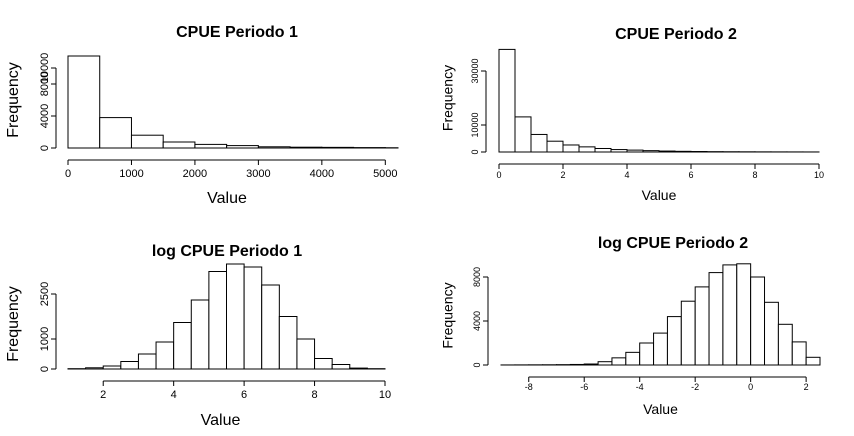 The height and width of the screenshot is (436, 854). Describe the element at coordinates (45, 294) in the screenshot. I see `y-tick-label: 2500` at that location.